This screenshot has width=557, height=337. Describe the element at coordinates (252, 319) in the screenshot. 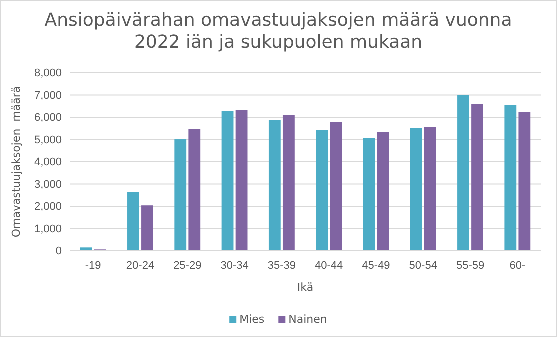

I see `legend-label: Mies` at that location.